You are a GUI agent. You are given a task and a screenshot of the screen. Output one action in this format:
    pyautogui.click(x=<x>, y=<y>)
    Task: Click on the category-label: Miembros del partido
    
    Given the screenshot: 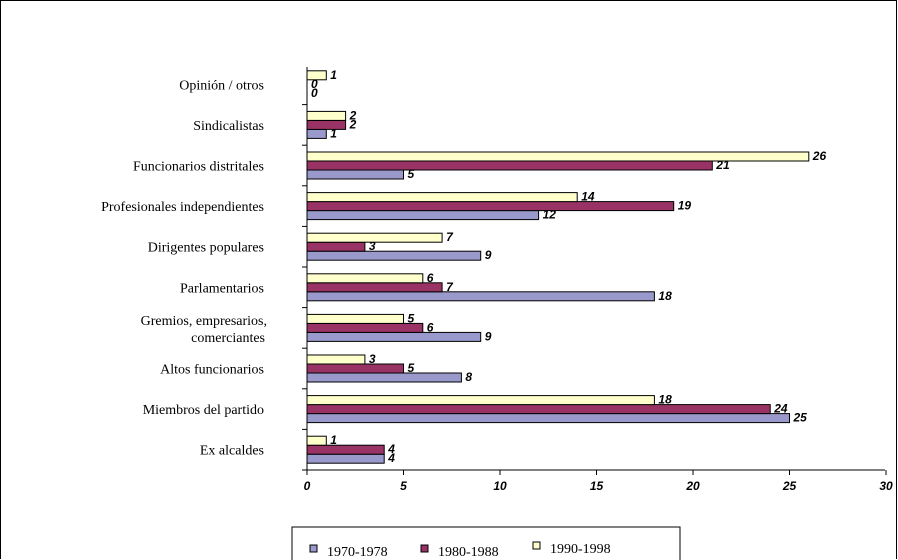 What is the action you would take?
    pyautogui.click(x=203, y=410)
    